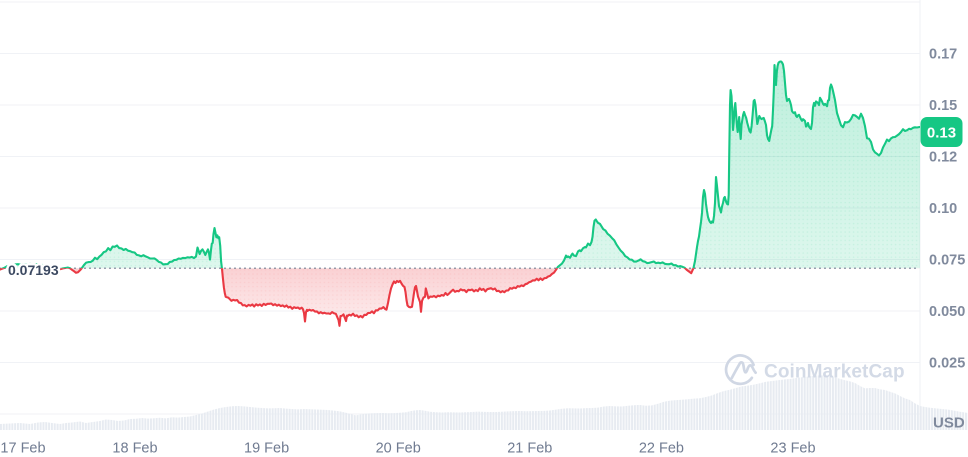 The height and width of the screenshot is (457, 968). I want to click on svg-text: 17 Feb, so click(22, 449).